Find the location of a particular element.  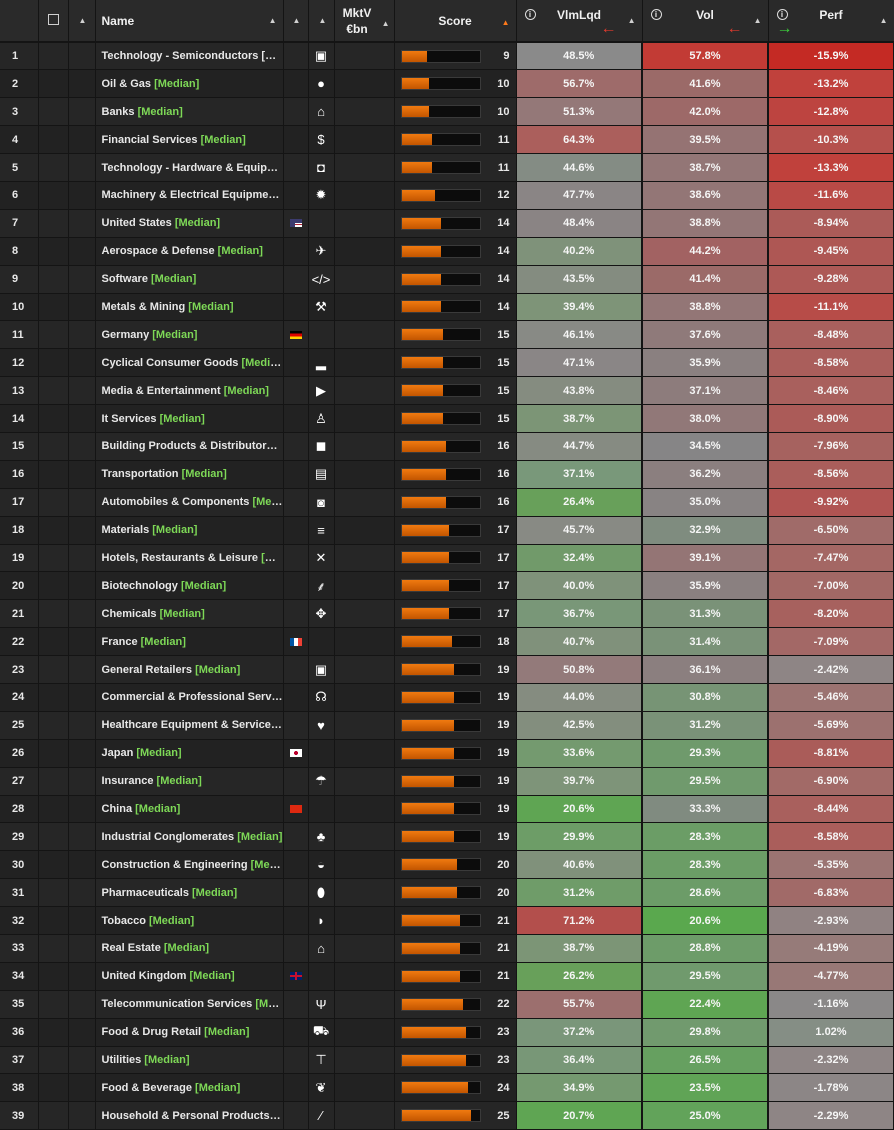

table-row: 22 France [Median] 18 40.7% 31.4% -7.09% is located at coordinates (447, 642).